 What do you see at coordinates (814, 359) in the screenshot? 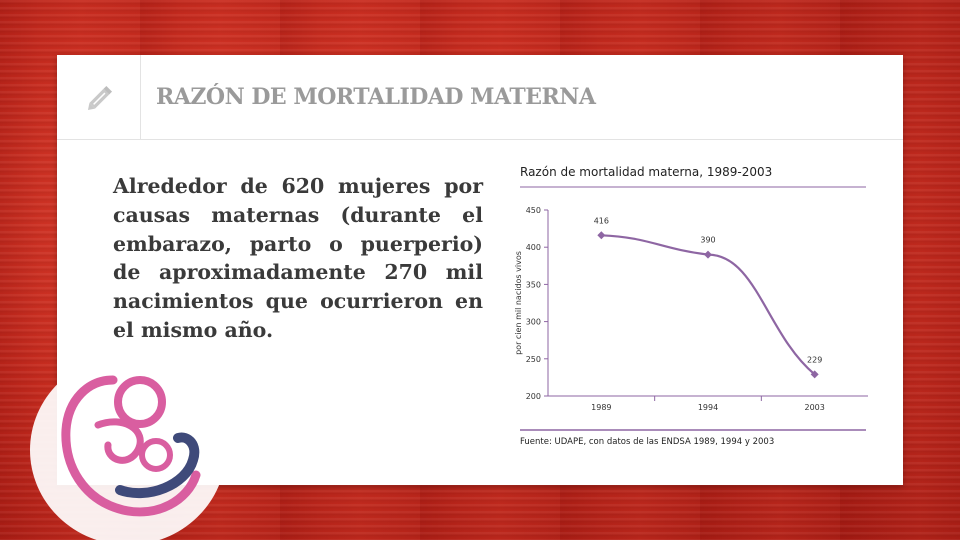
I see `data-label: 229` at bounding box center [814, 359].